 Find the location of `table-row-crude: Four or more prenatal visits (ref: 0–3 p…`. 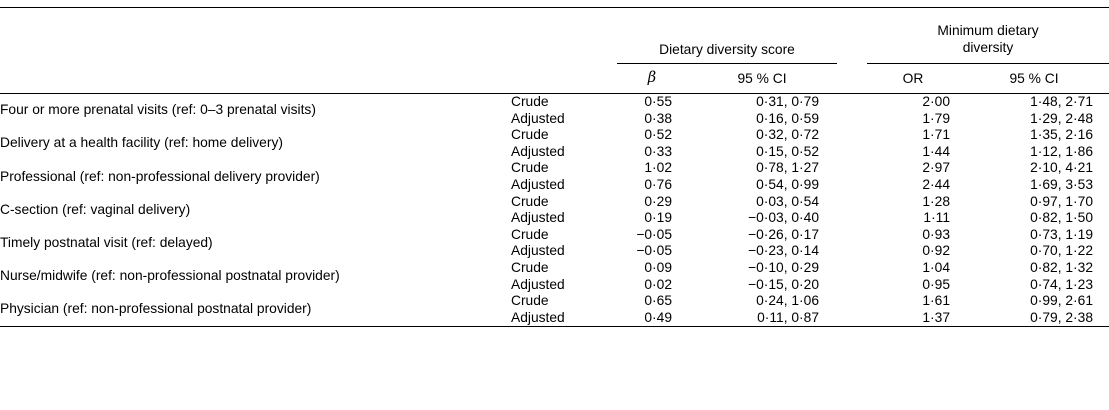

table-row-crude: Four or more prenatal visits (ref: 0–3 p… is located at coordinates (554, 105).